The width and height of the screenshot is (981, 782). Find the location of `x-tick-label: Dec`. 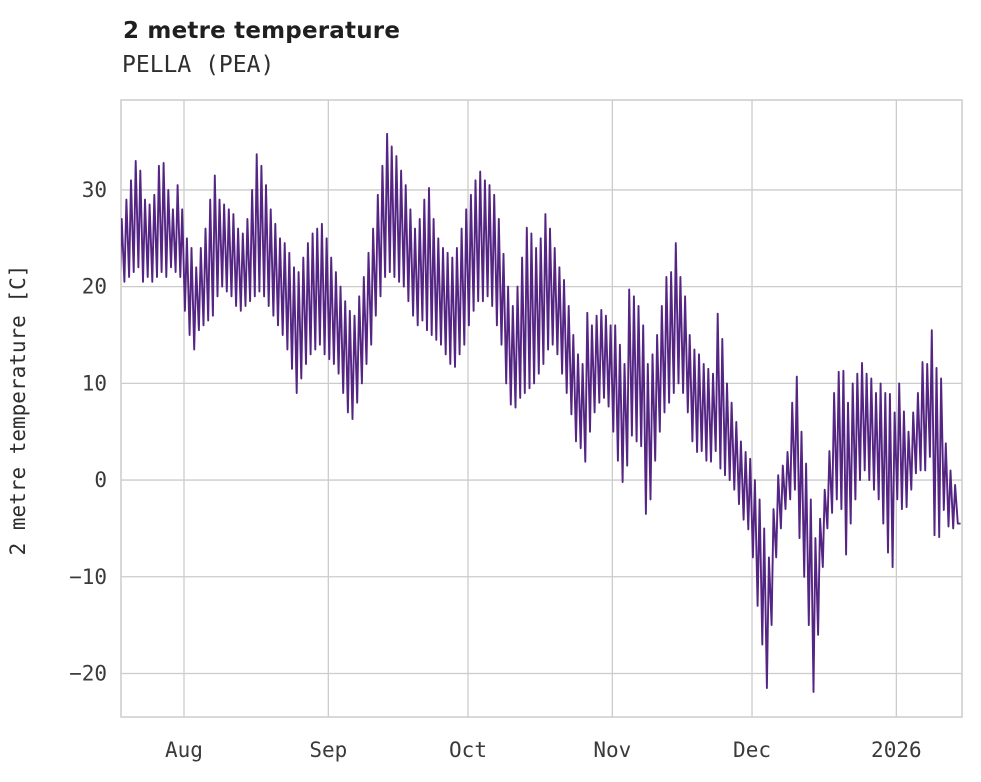

x-tick-label: Dec is located at coordinates (752, 750).